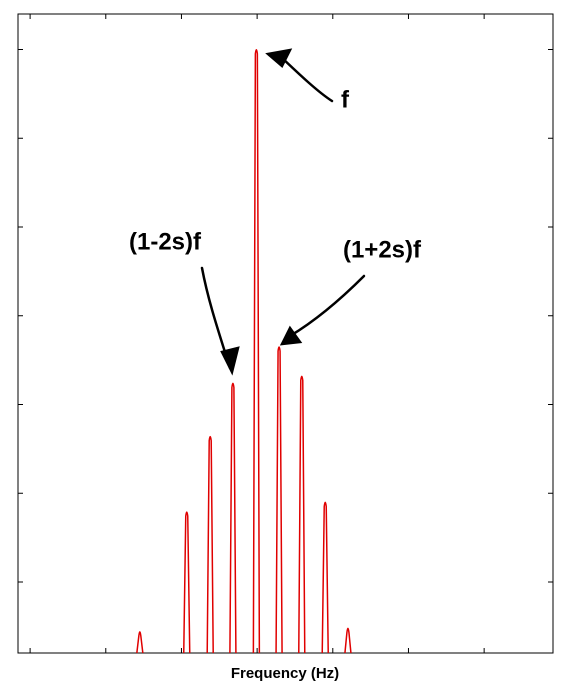 The image size is (569, 693). Describe the element at coordinates (285, 673) in the screenshot. I see `x-axis-label: Frequency (Hz)` at that location.